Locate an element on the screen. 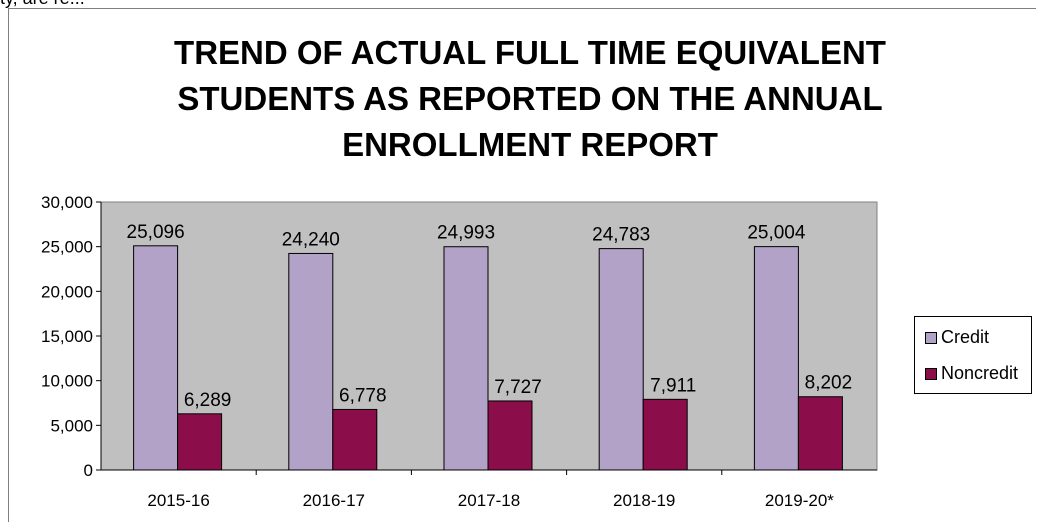 Image resolution: width=1037 pixels, height=523 pixels. legend-label-credit: Credit is located at coordinates (965, 337).